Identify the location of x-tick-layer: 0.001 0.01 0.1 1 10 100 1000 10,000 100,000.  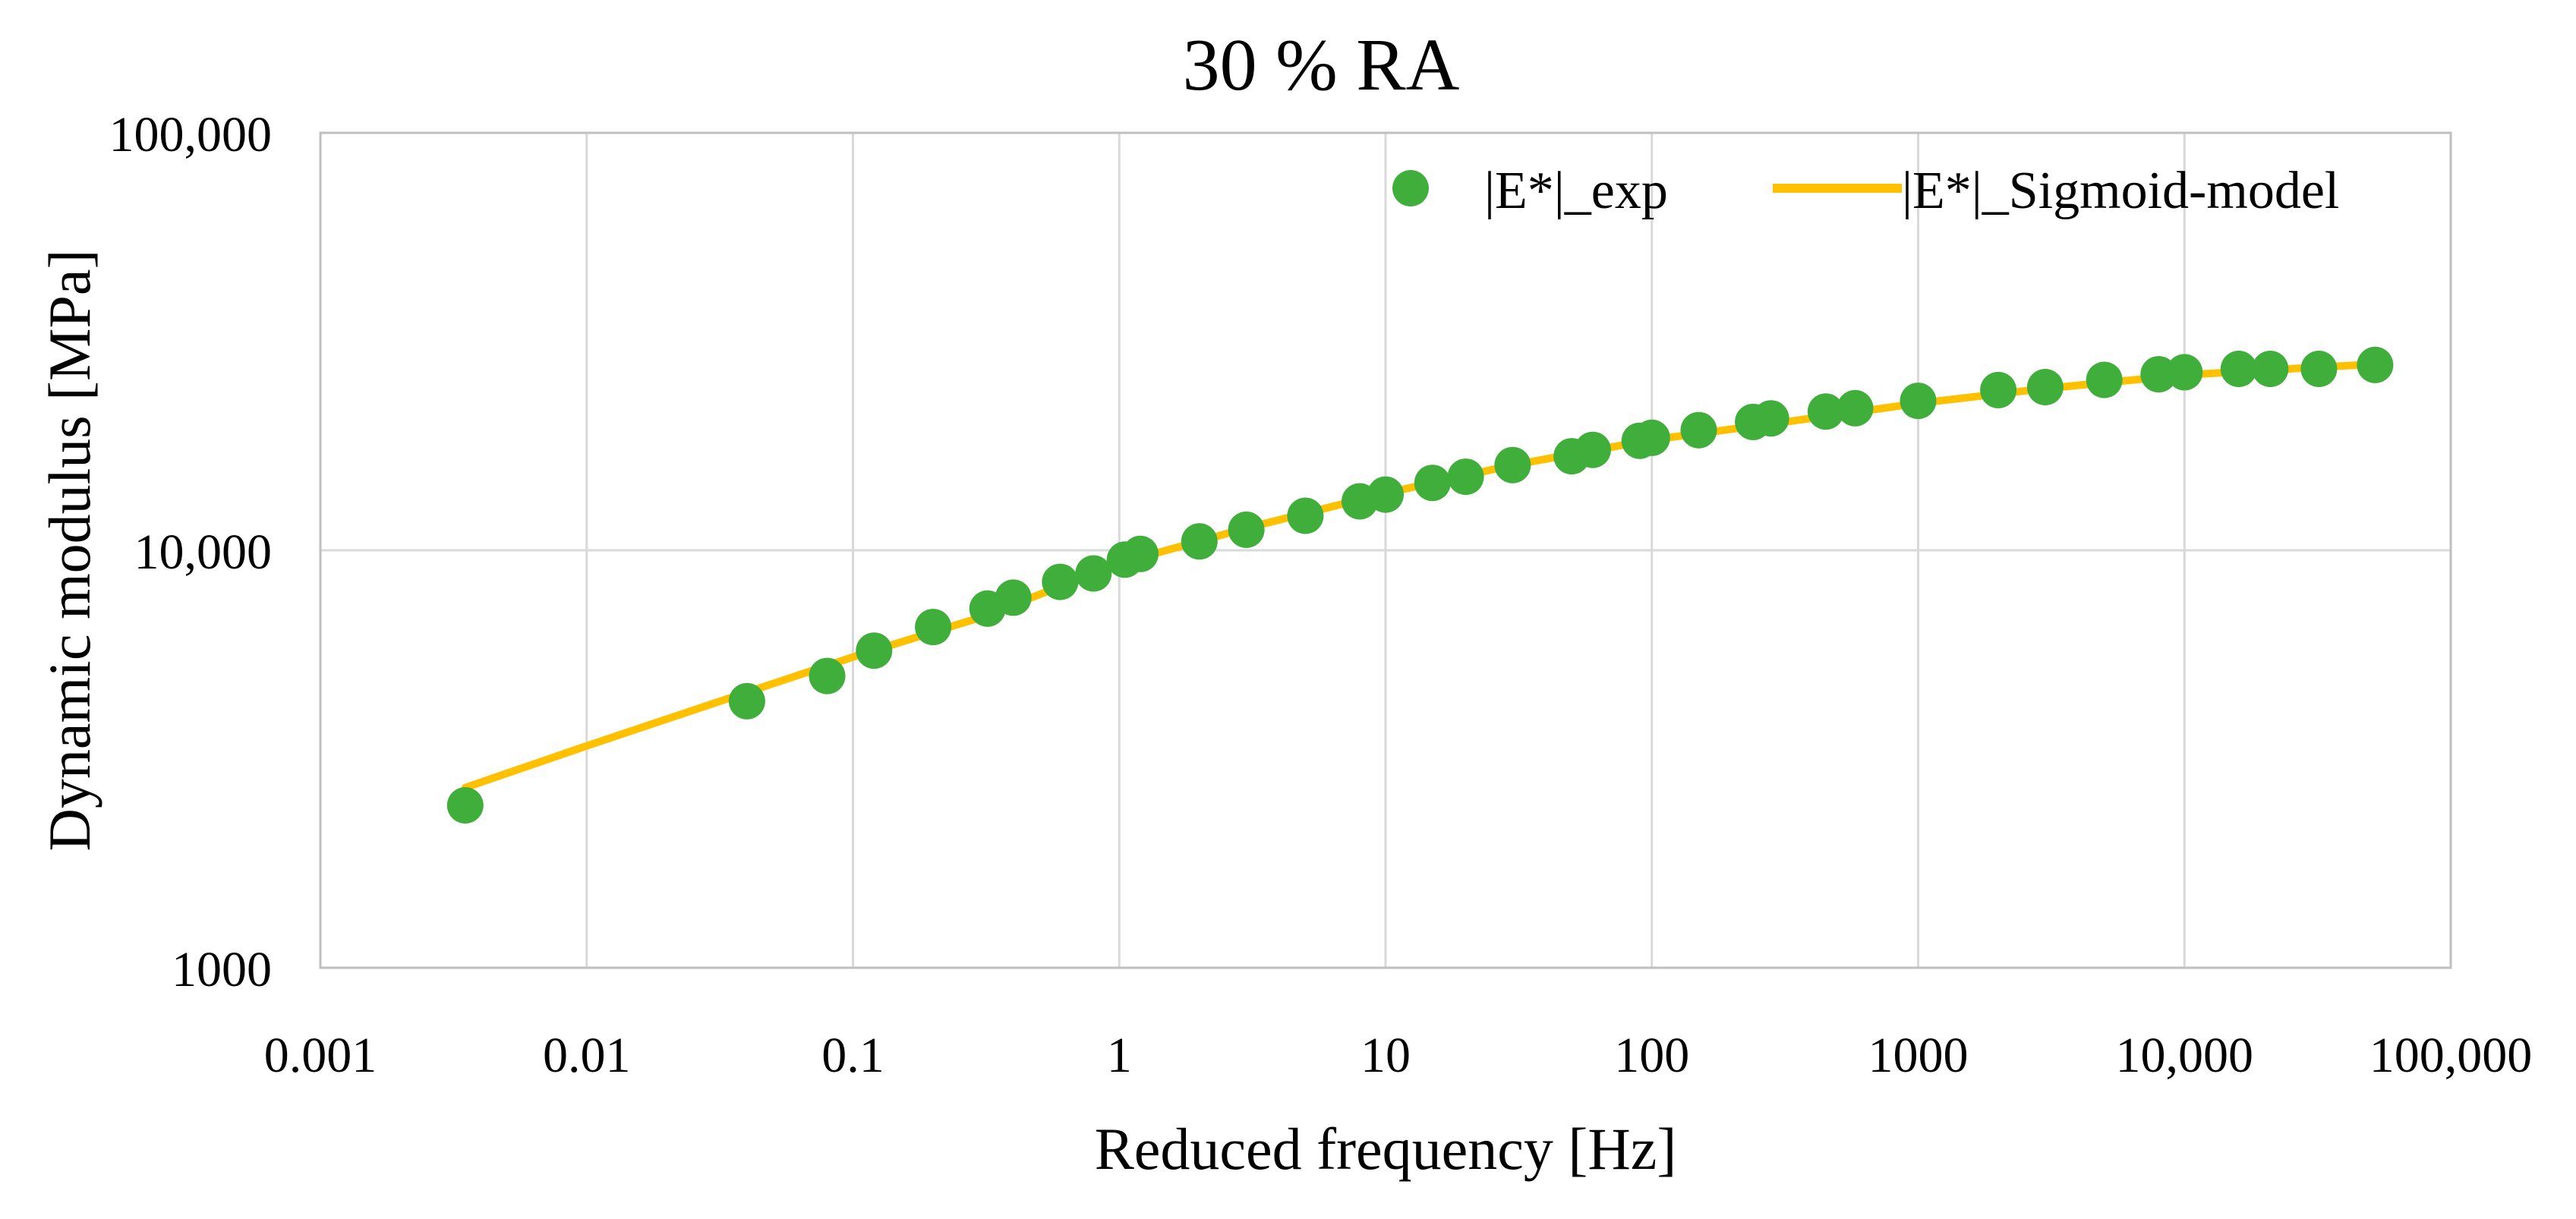
(1398, 1055).